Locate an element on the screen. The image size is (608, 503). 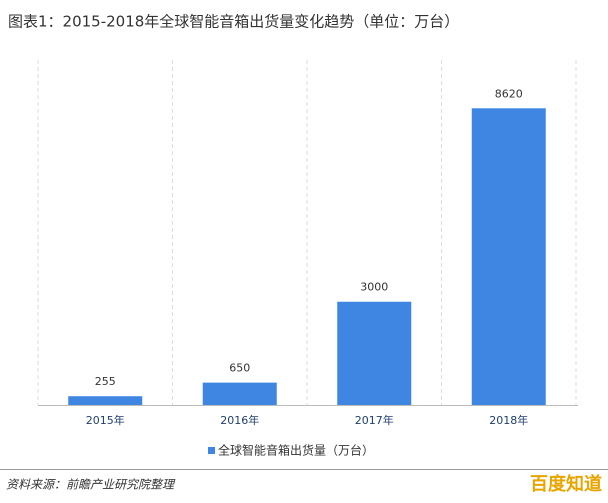
value-label: 3000 is located at coordinates (374, 287).